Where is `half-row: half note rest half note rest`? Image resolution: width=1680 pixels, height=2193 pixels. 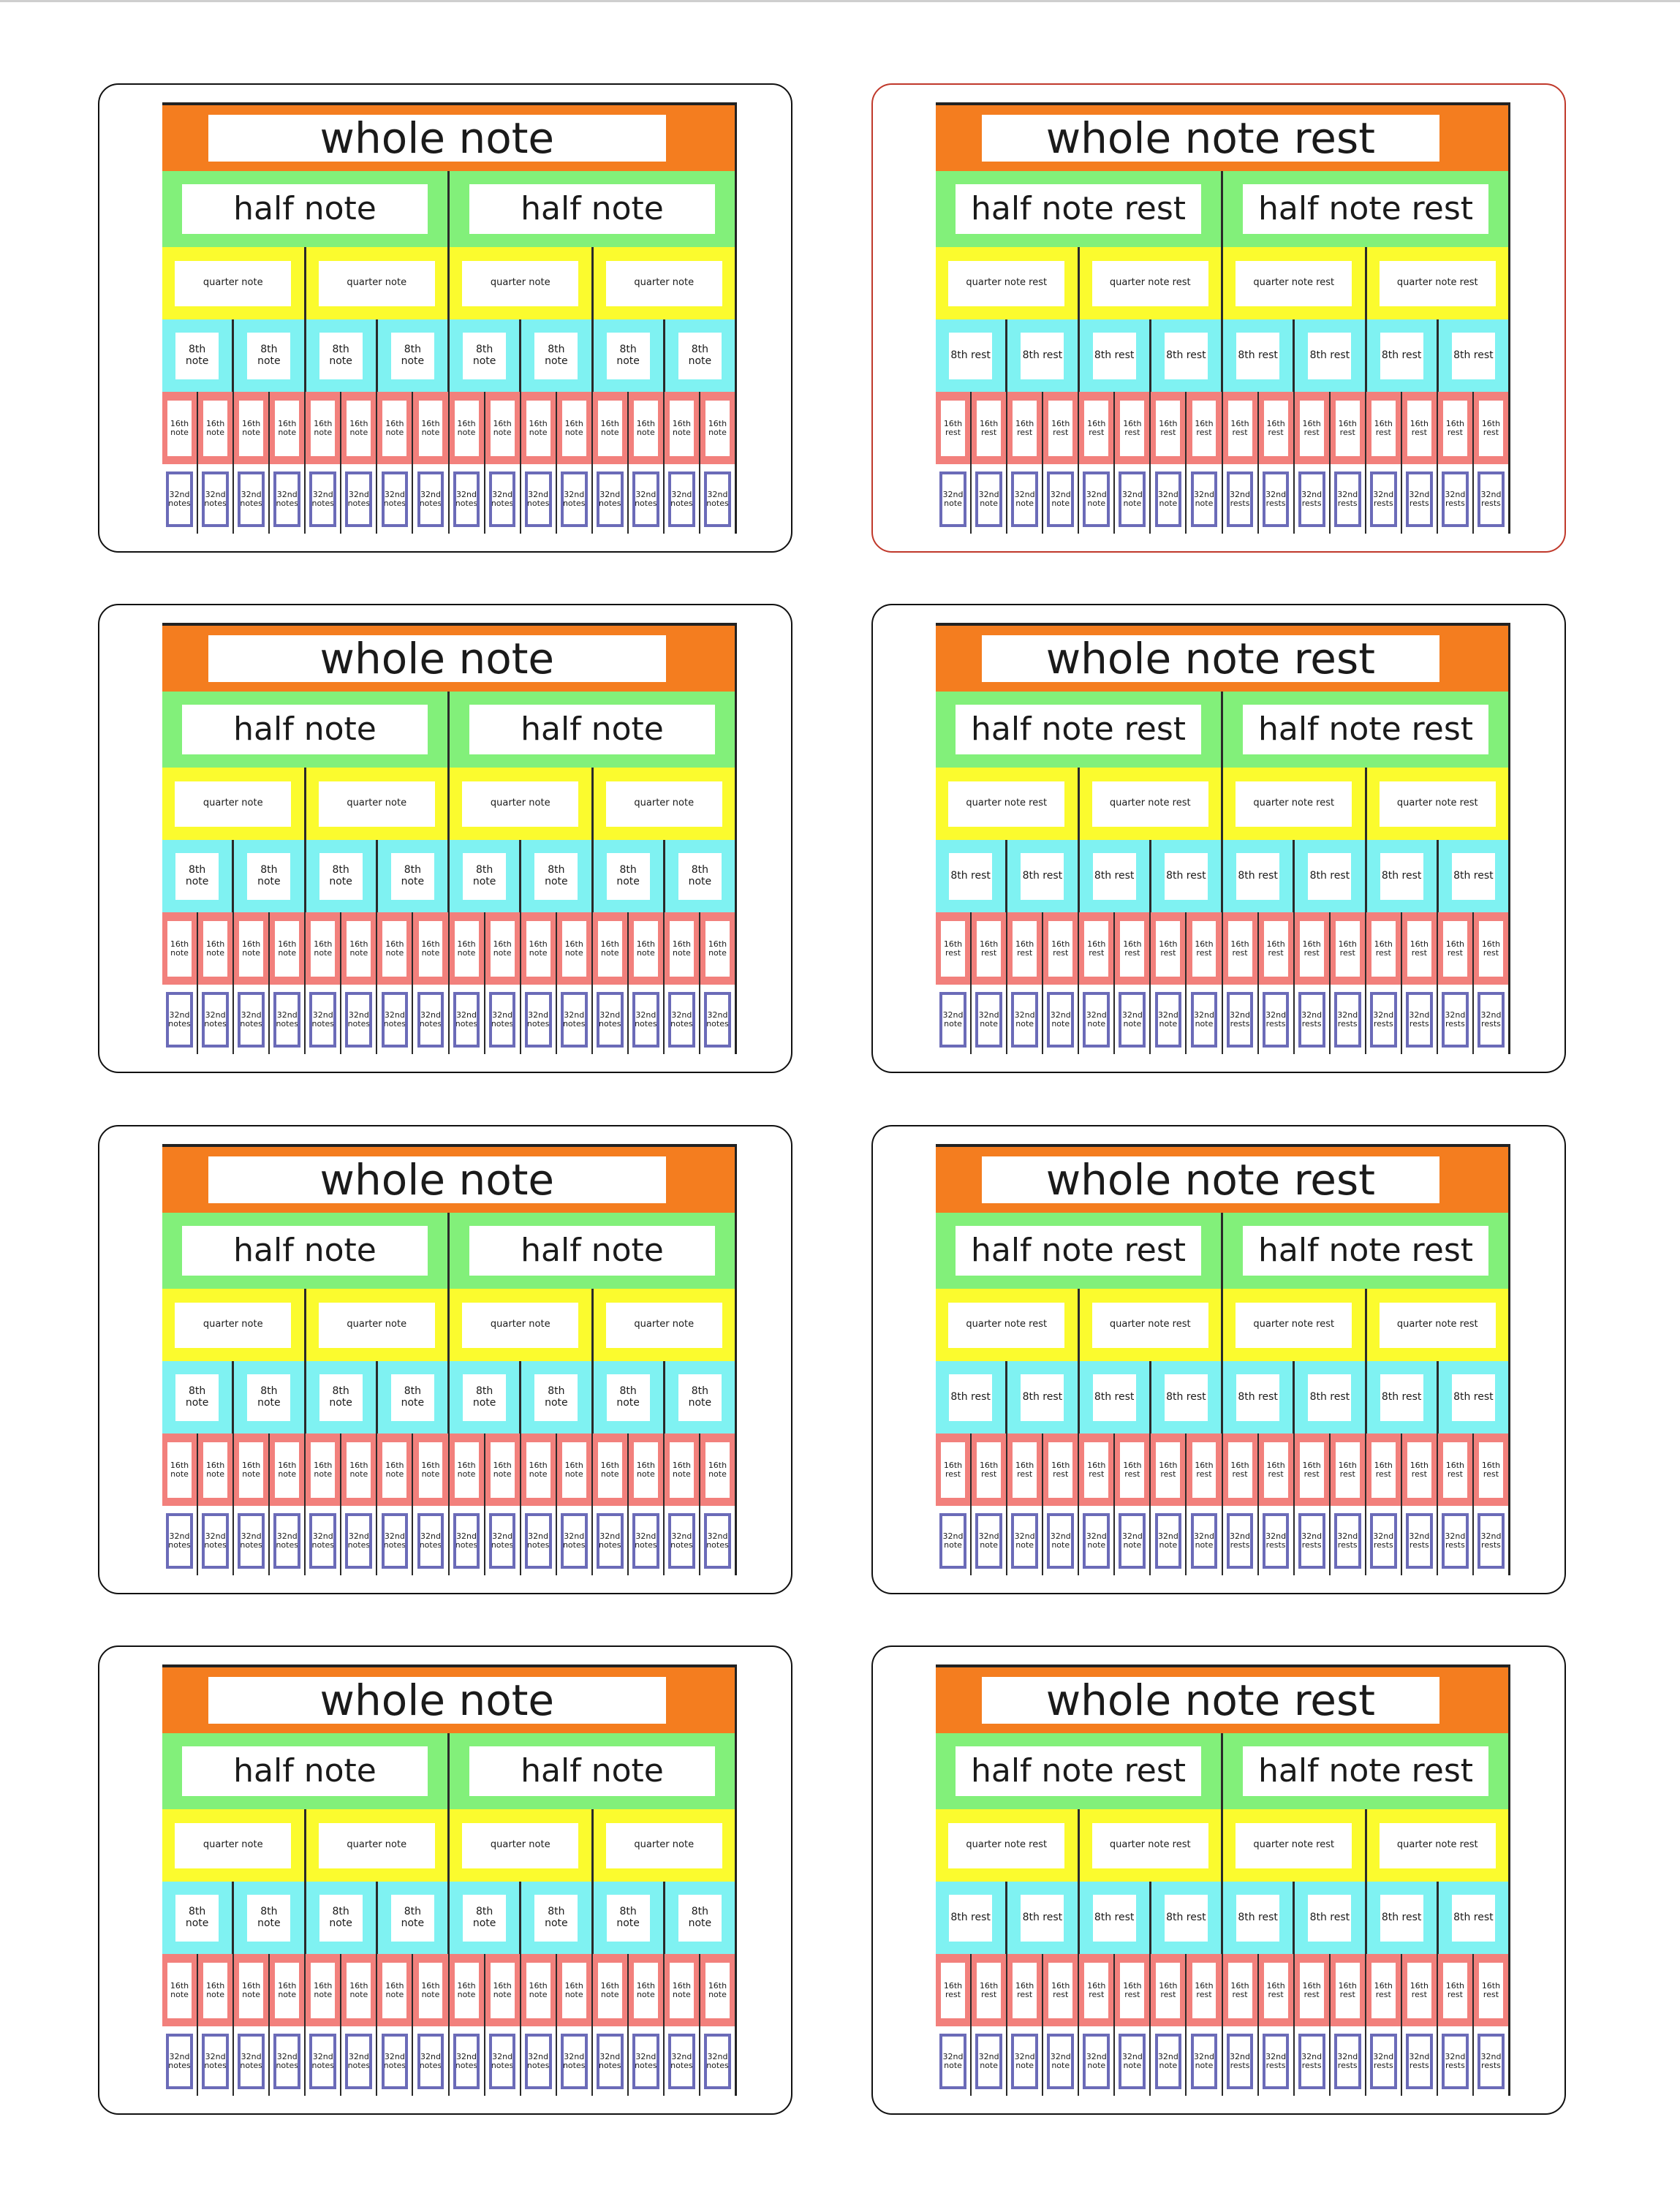
half-row: half note rest half note rest is located at coordinates (1222, 1251).